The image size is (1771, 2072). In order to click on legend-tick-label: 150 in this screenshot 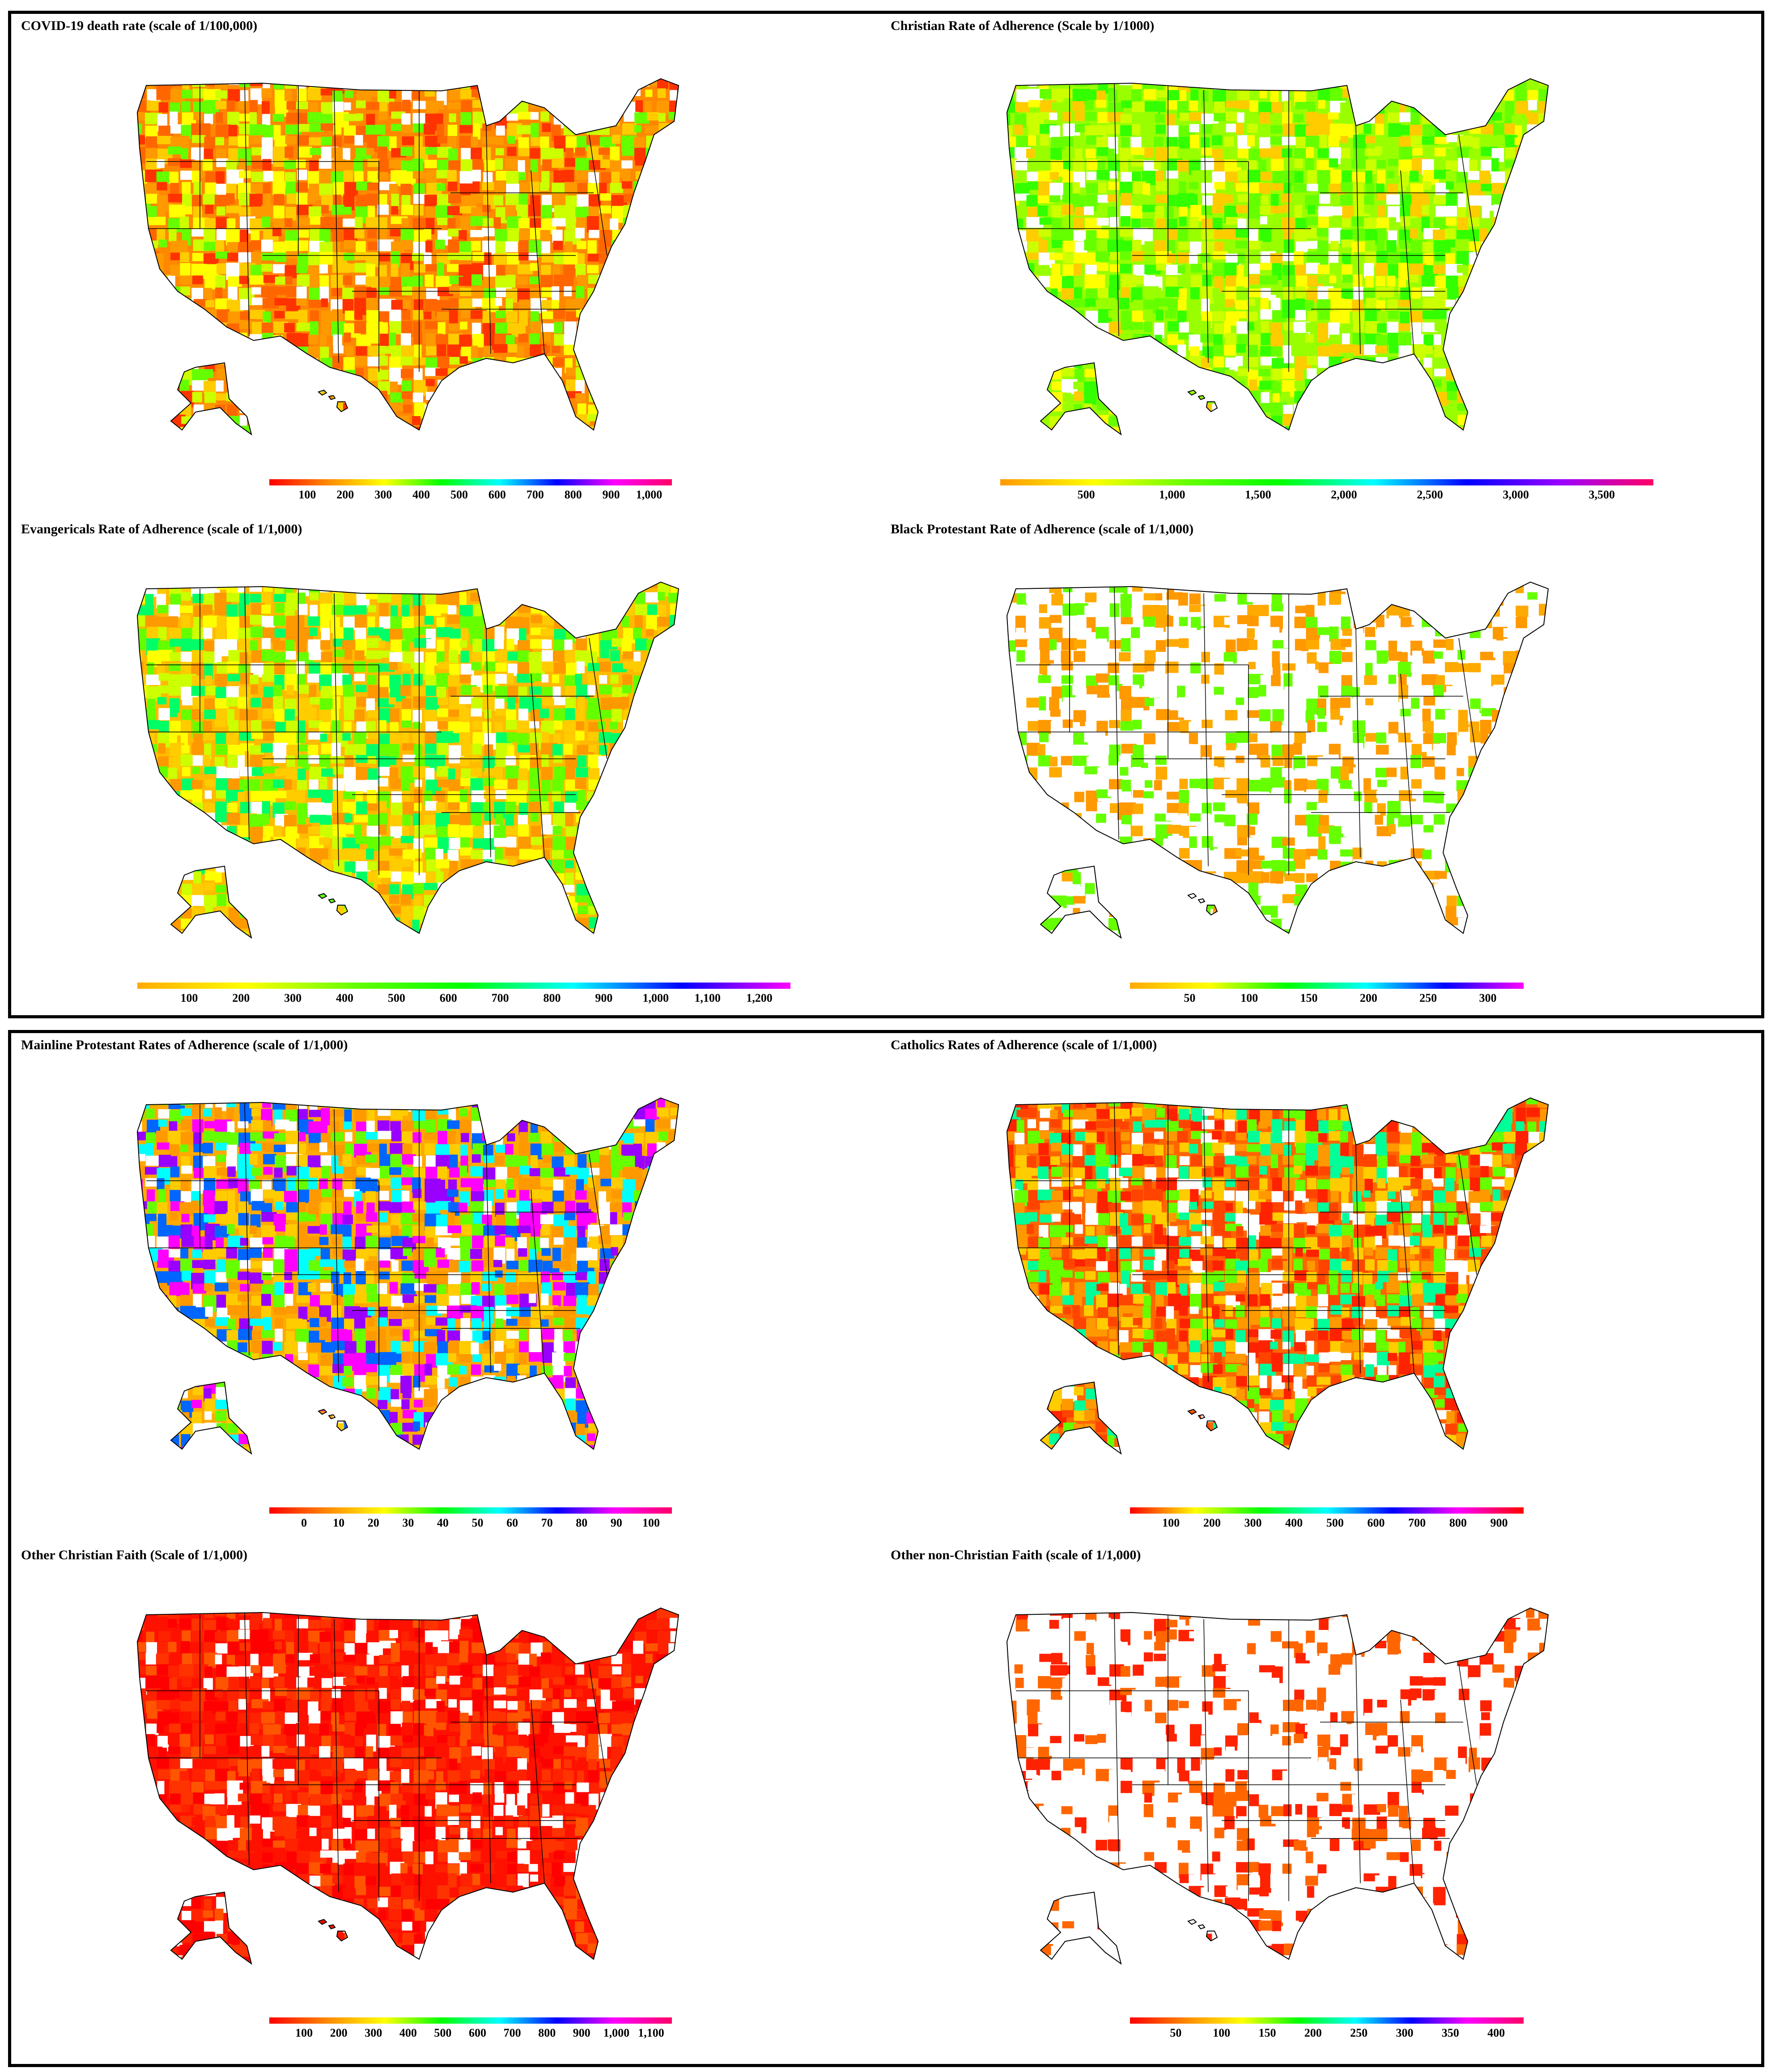, I will do `click(1267, 2033)`.